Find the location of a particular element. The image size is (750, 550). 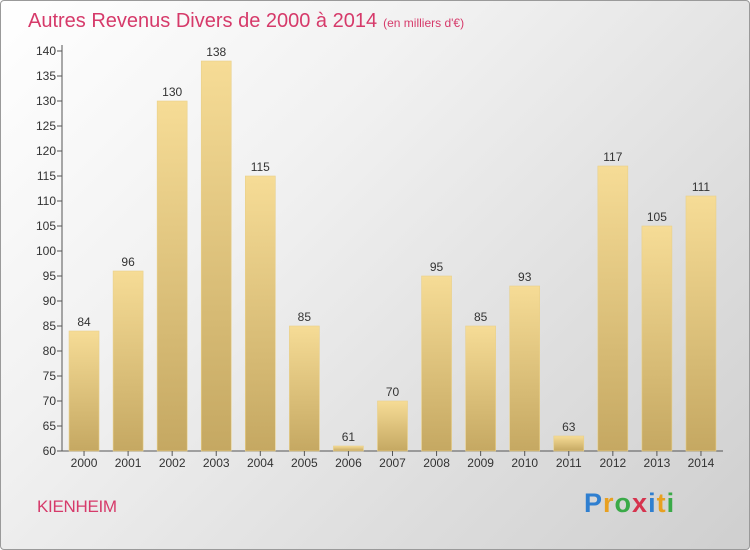

logo-letter: x is located at coordinates (640, 503).